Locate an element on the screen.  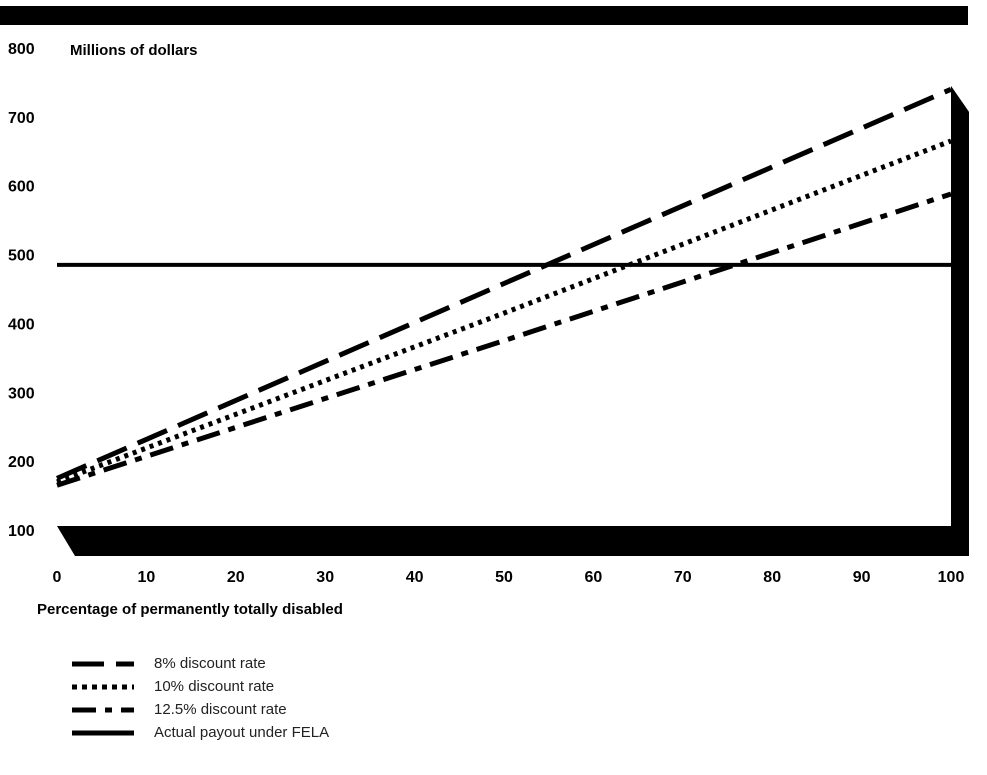
y-tick-label: 800 is located at coordinates (21, 49).